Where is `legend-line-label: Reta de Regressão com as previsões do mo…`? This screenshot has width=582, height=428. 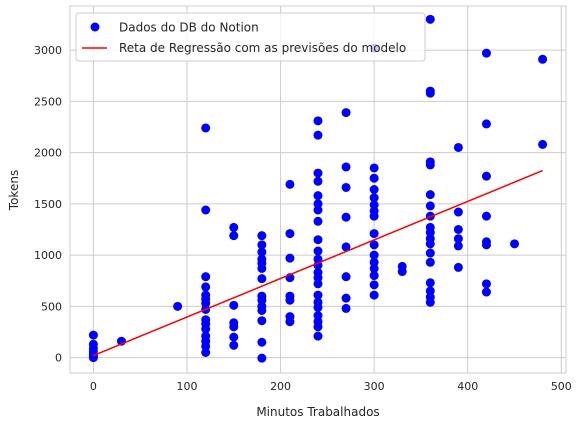
legend-line-label: Reta de Regressão com as previsões do mo… is located at coordinates (262, 48).